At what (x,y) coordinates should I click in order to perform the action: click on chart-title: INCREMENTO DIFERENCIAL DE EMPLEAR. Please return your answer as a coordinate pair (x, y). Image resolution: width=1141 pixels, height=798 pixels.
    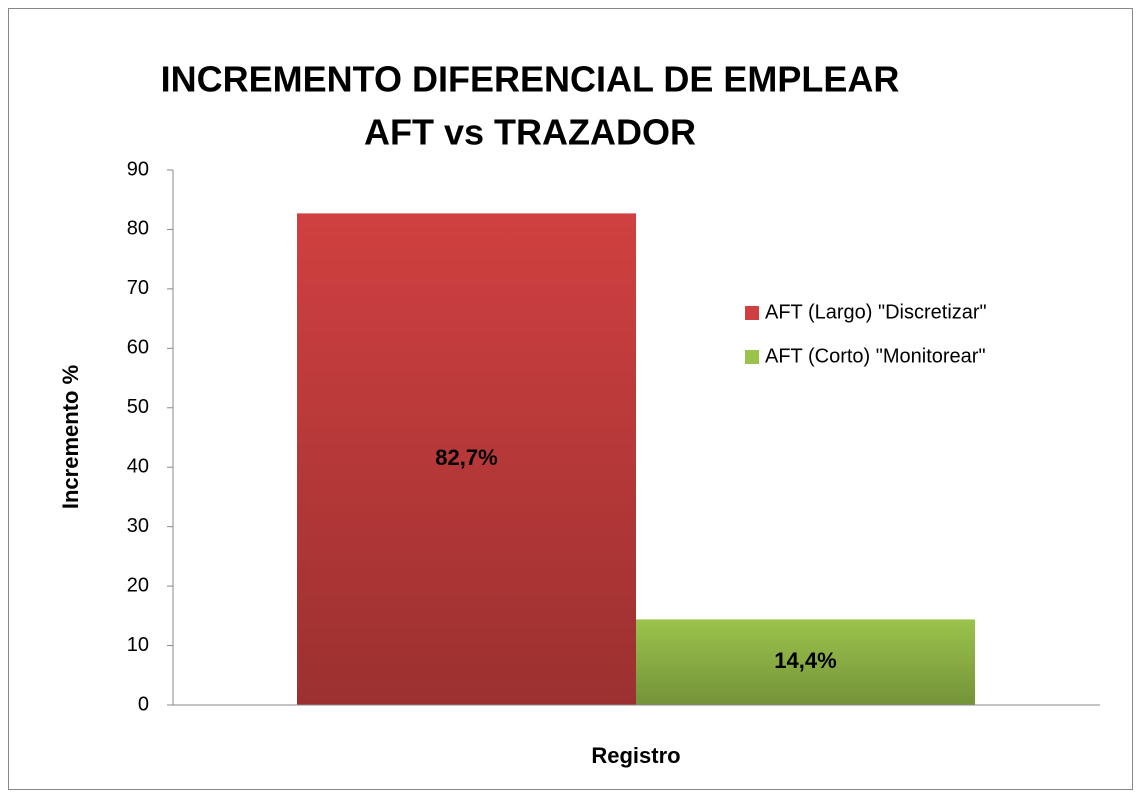
    Looking at the image, I should click on (530, 79).